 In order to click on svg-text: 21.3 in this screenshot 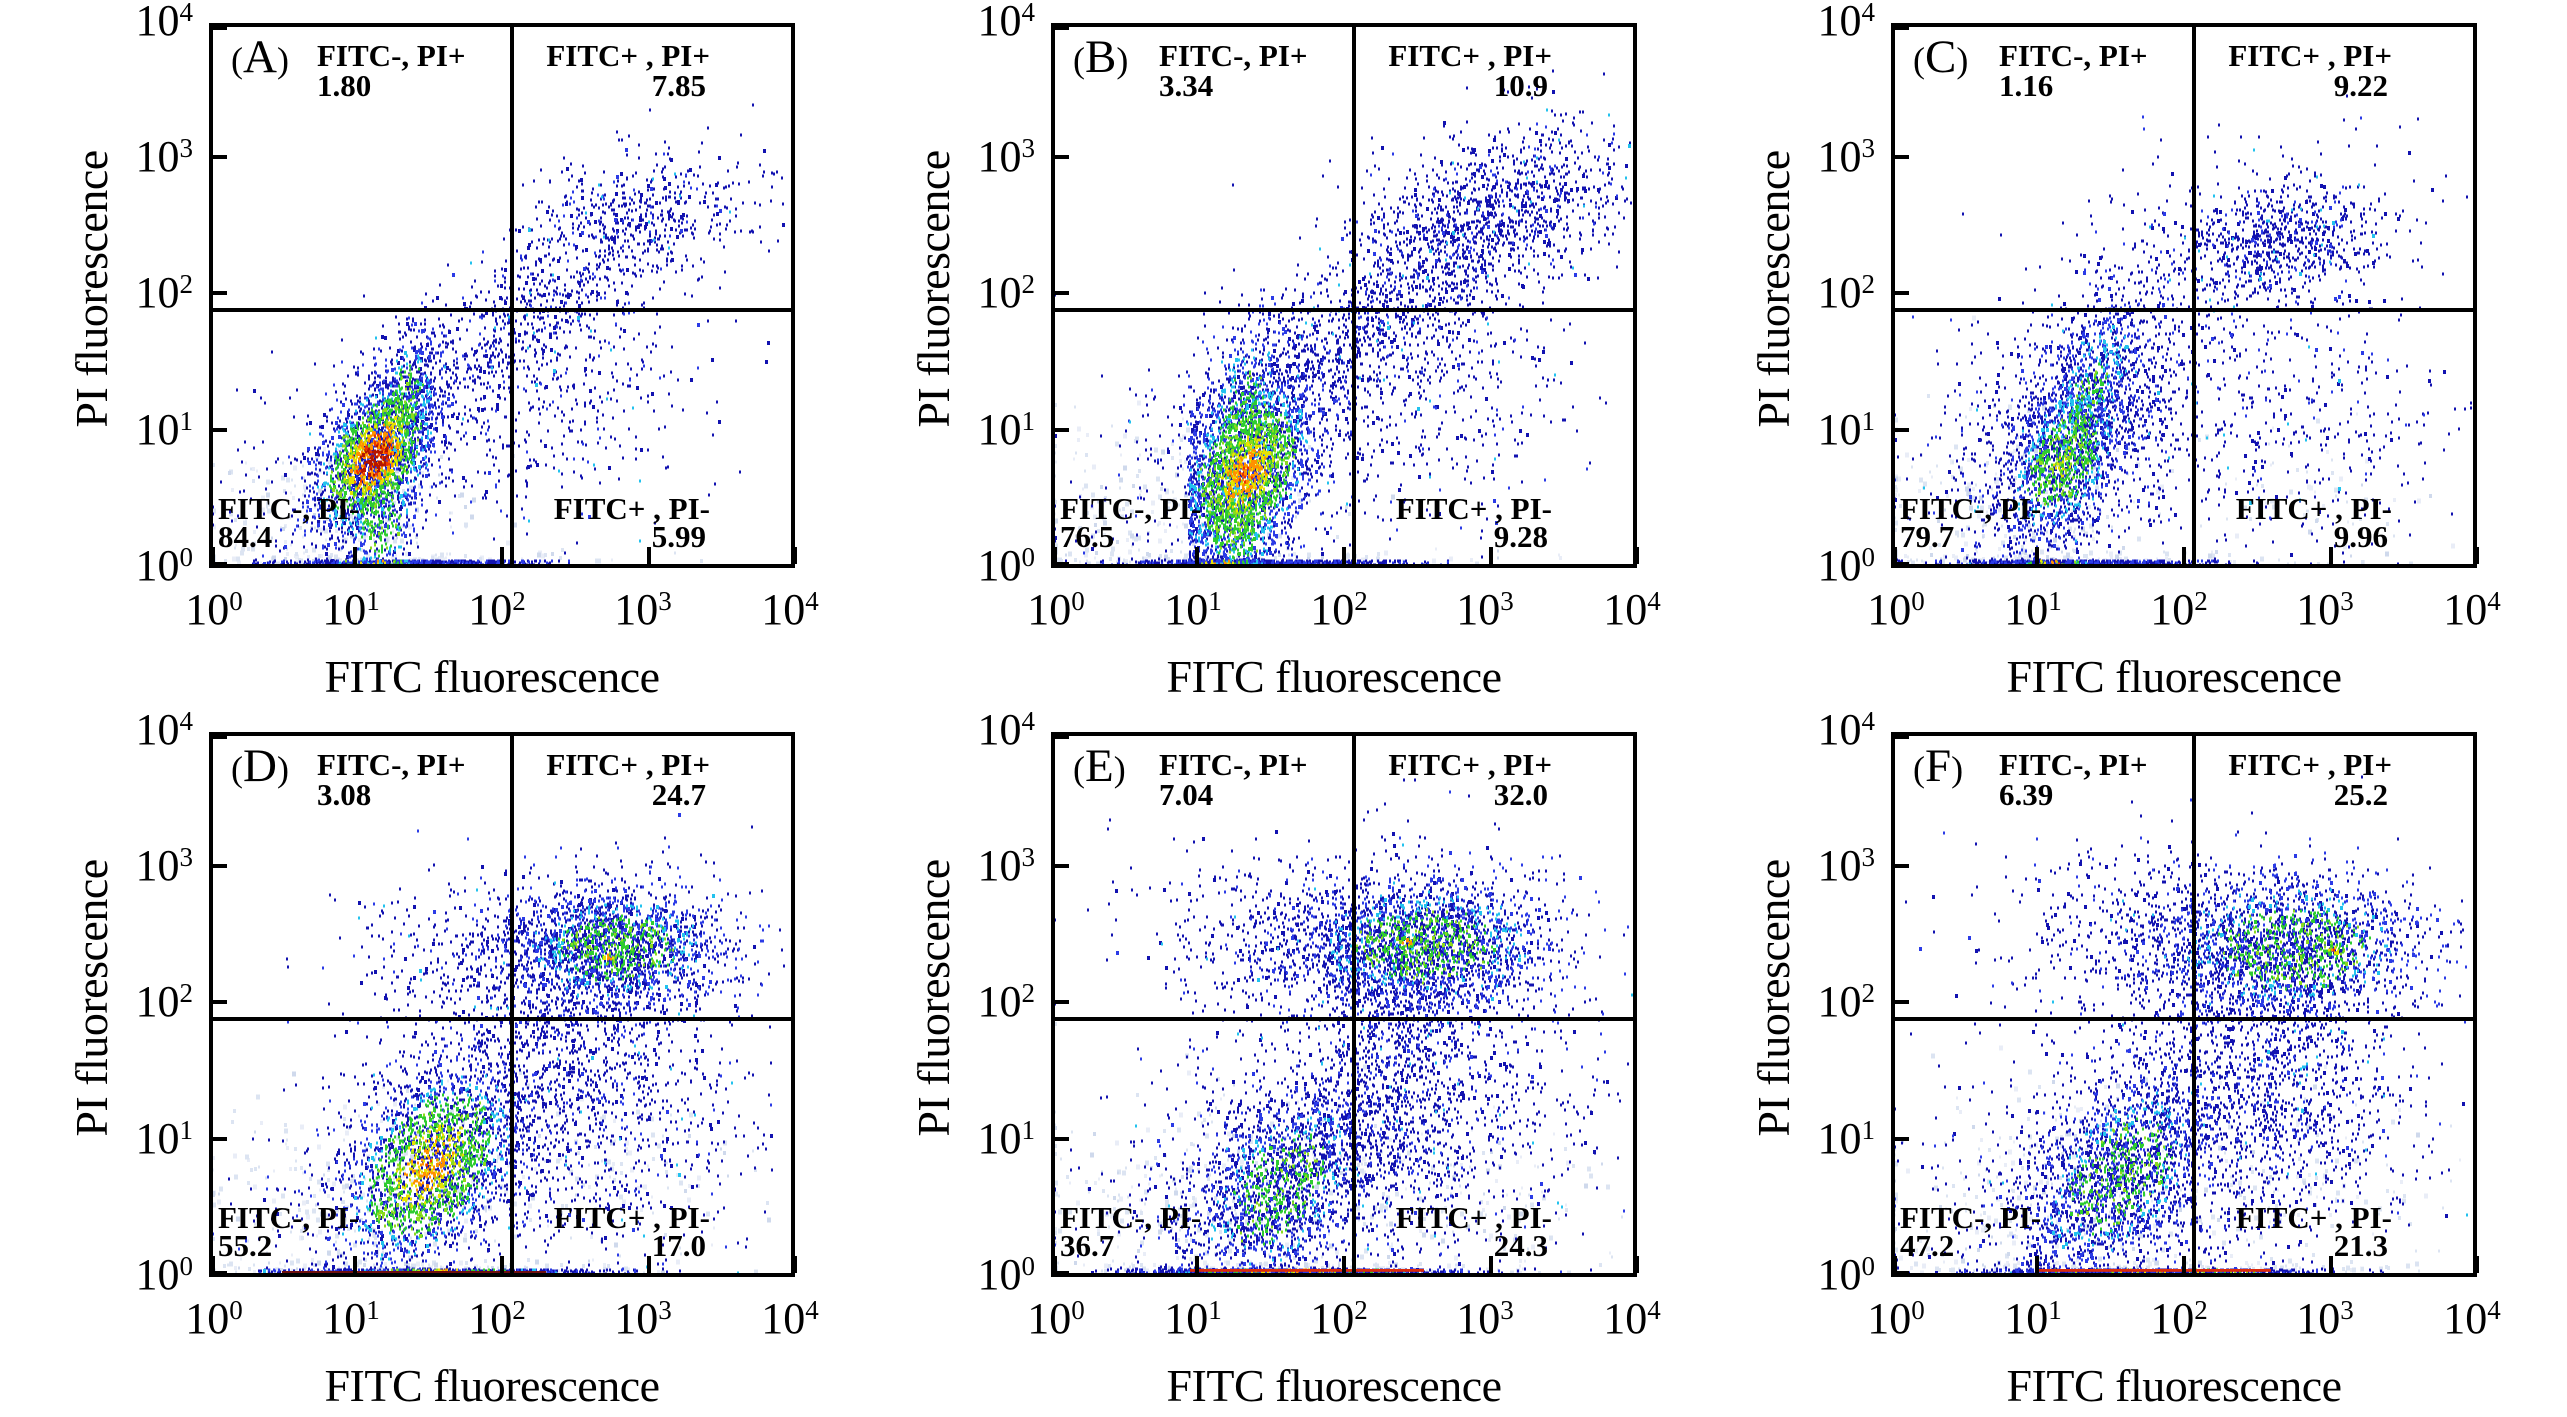, I will do `click(2361, 1245)`.